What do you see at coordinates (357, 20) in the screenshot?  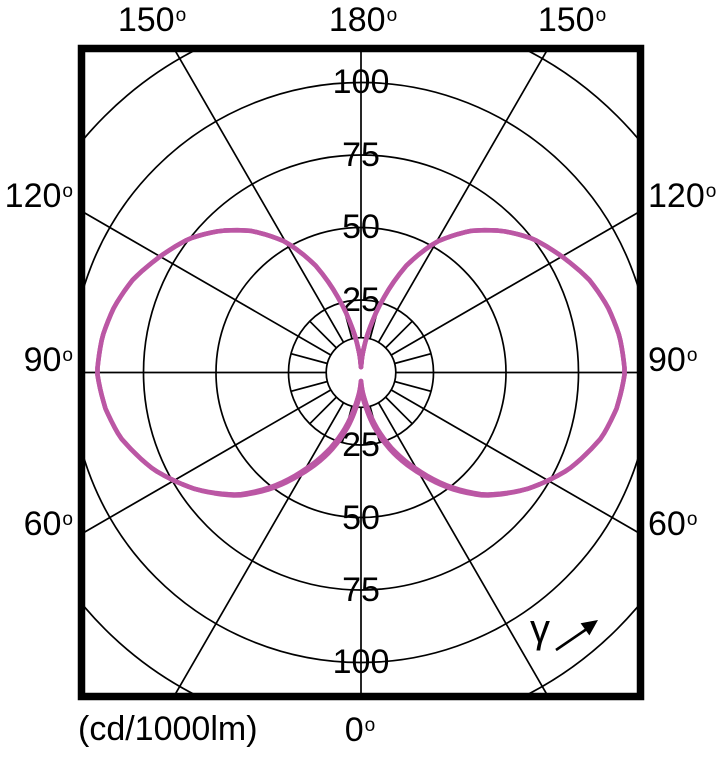 I see `angle-value: 180` at bounding box center [357, 20].